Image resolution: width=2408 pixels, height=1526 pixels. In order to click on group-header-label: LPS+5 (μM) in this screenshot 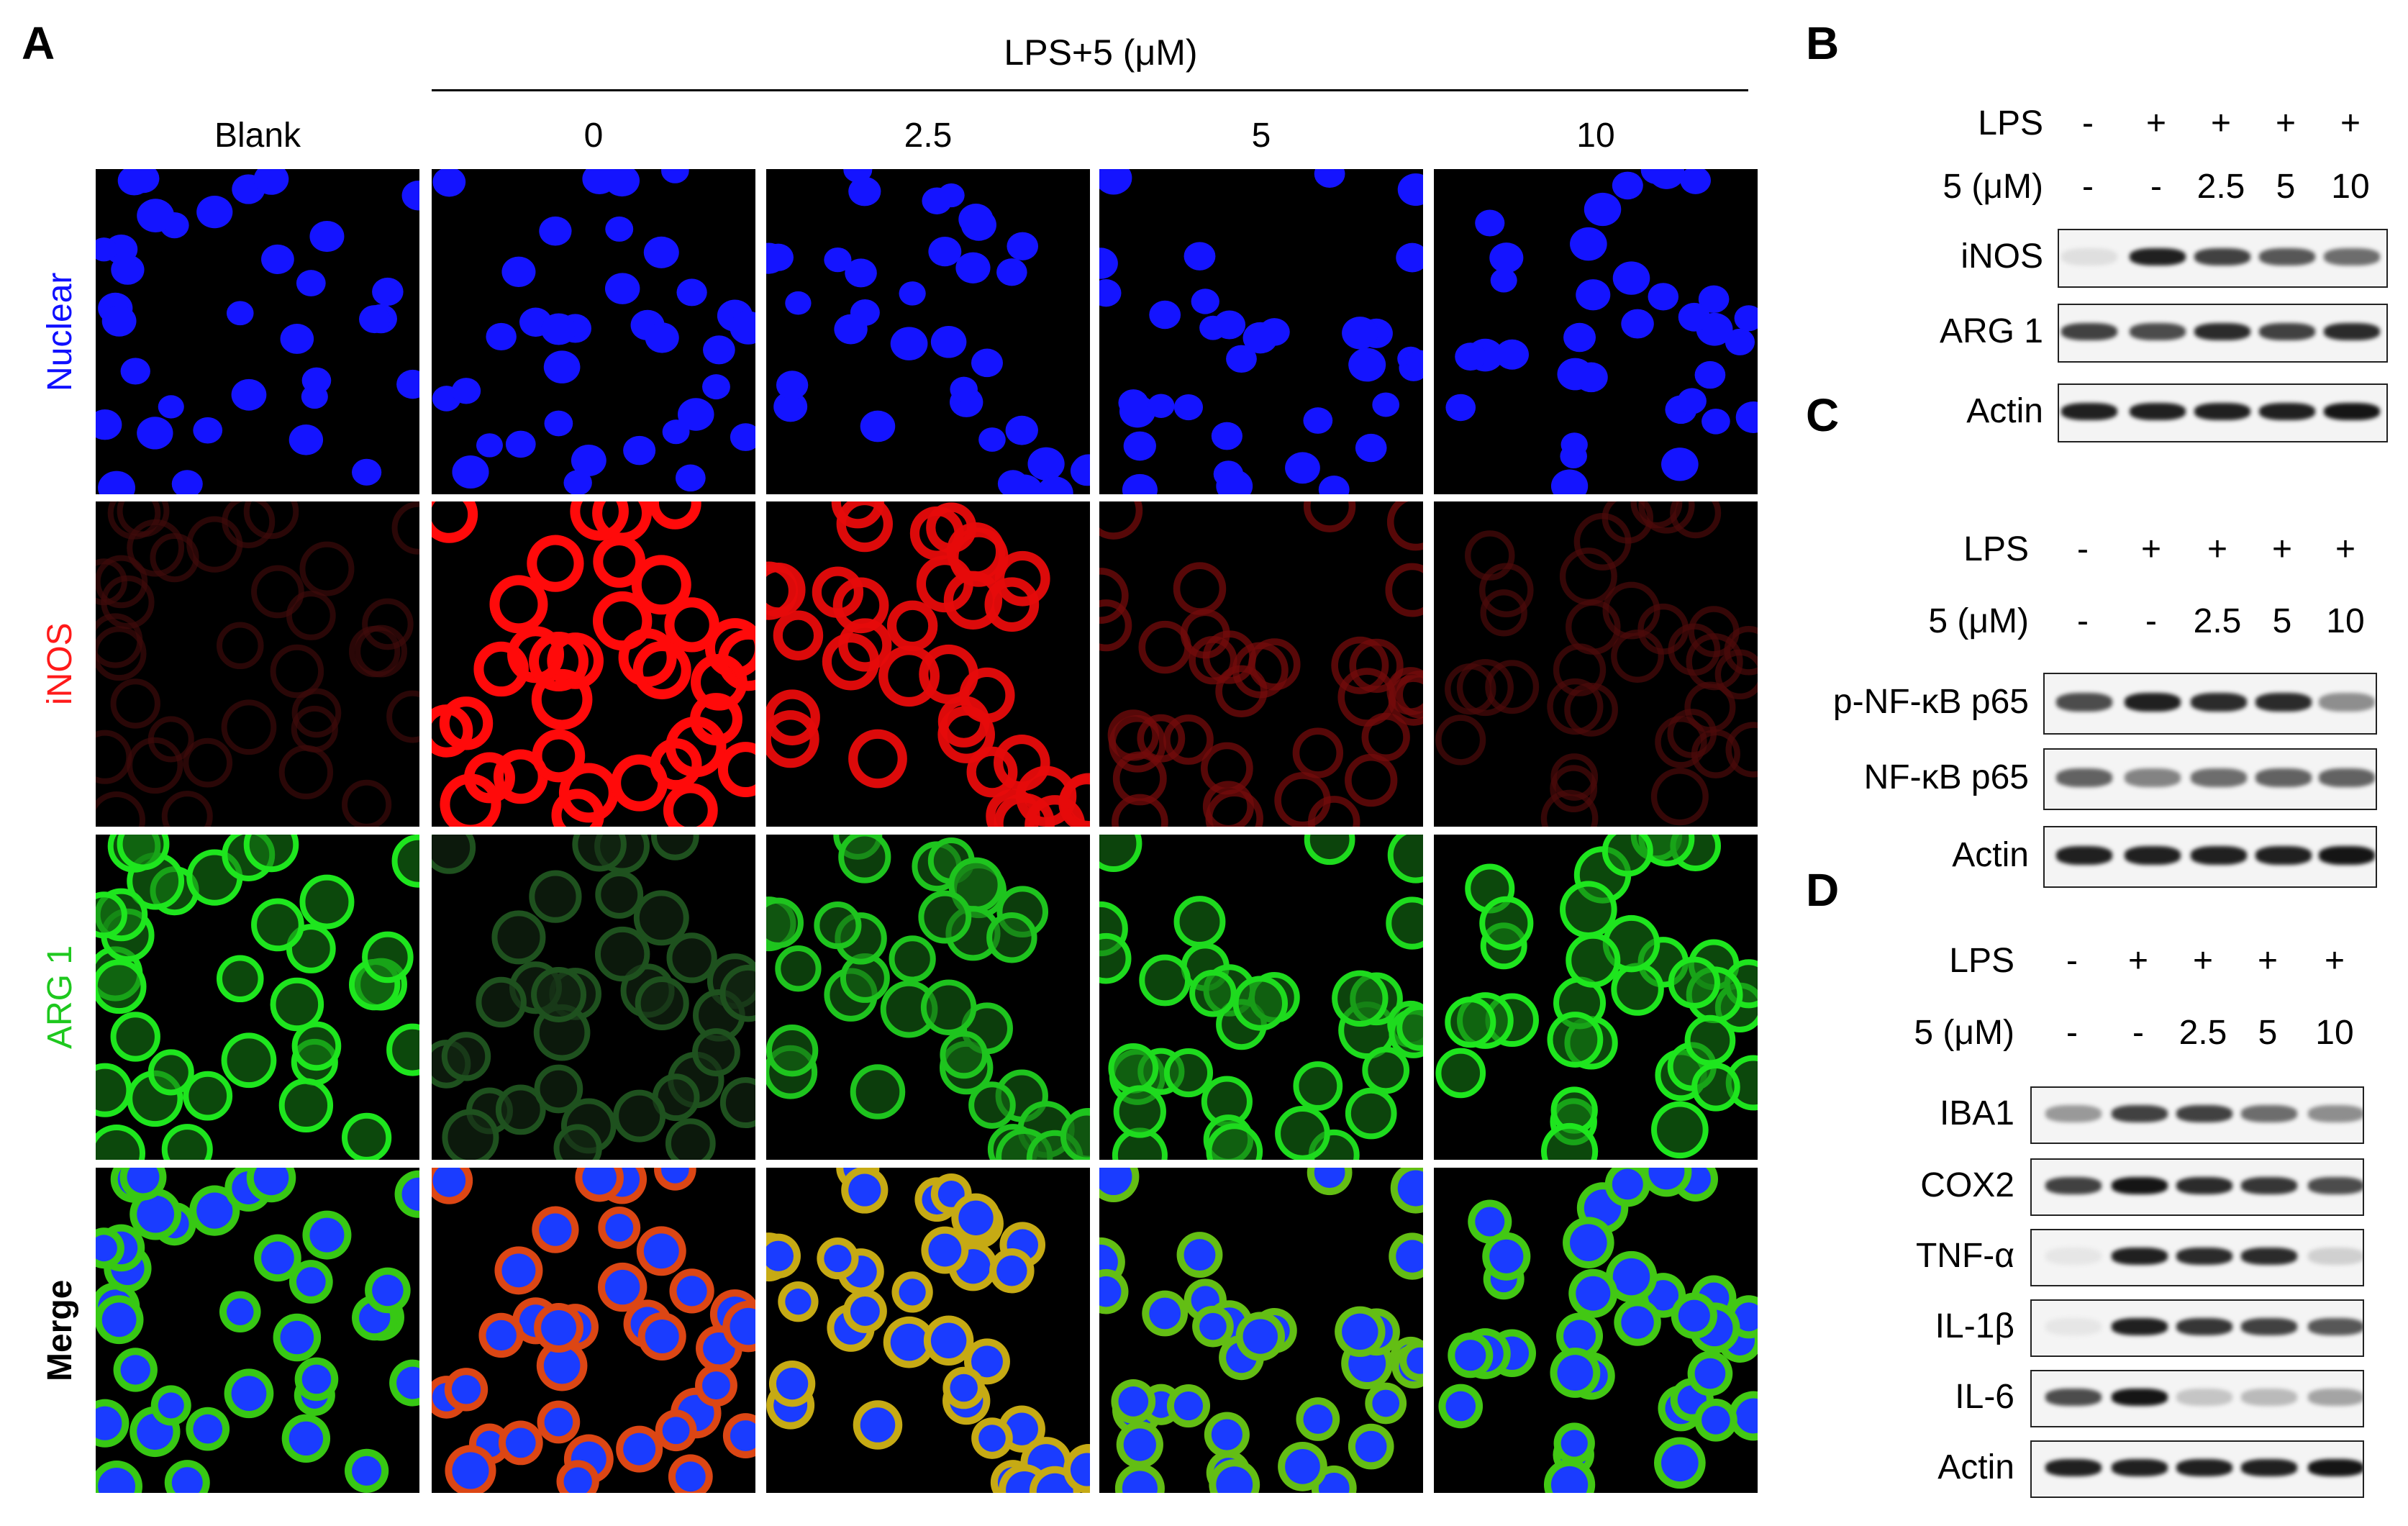, I will do `click(1101, 52)`.